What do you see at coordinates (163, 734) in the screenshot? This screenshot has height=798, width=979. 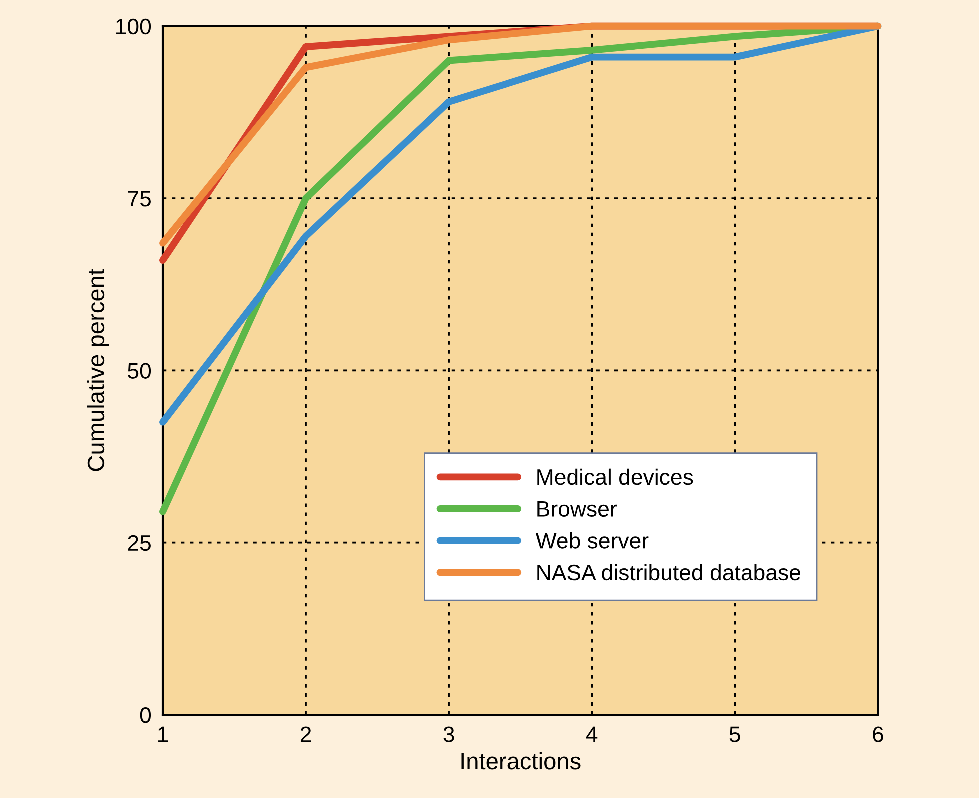 I see `x-tick-label: 1` at bounding box center [163, 734].